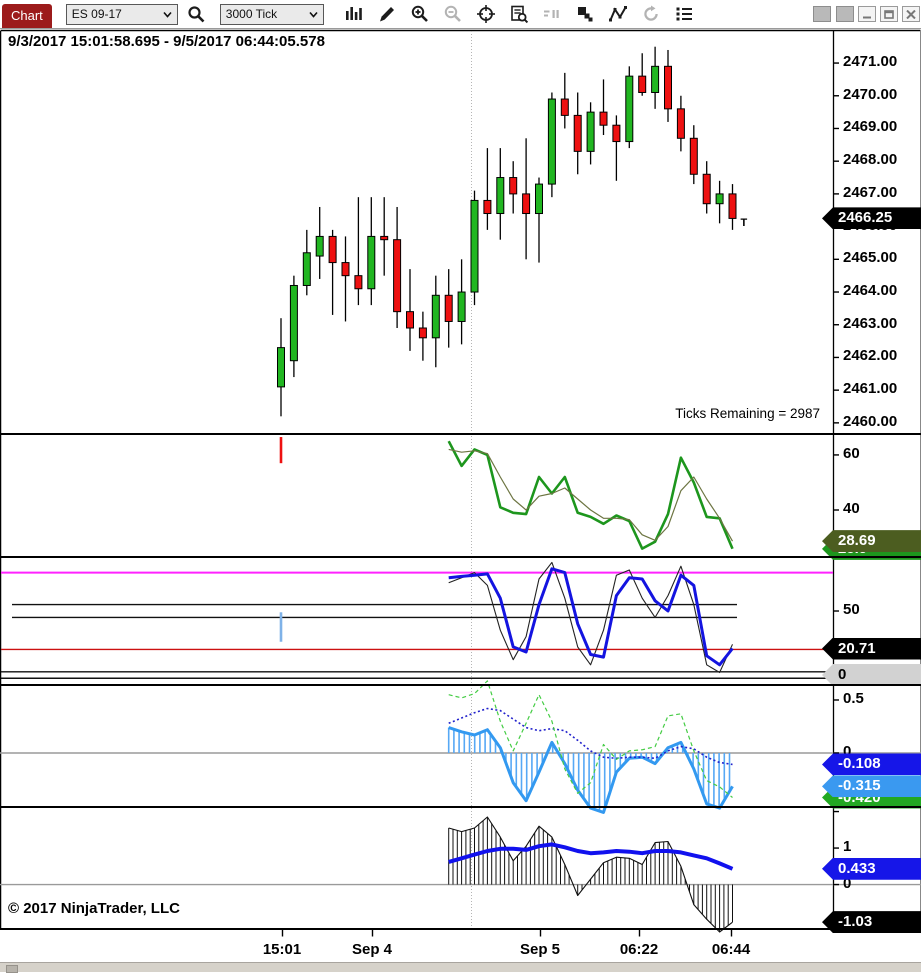 The height and width of the screenshot is (973, 921). What do you see at coordinates (96, 14) in the screenshot?
I see `instrument-value: ES 09-17` at bounding box center [96, 14].